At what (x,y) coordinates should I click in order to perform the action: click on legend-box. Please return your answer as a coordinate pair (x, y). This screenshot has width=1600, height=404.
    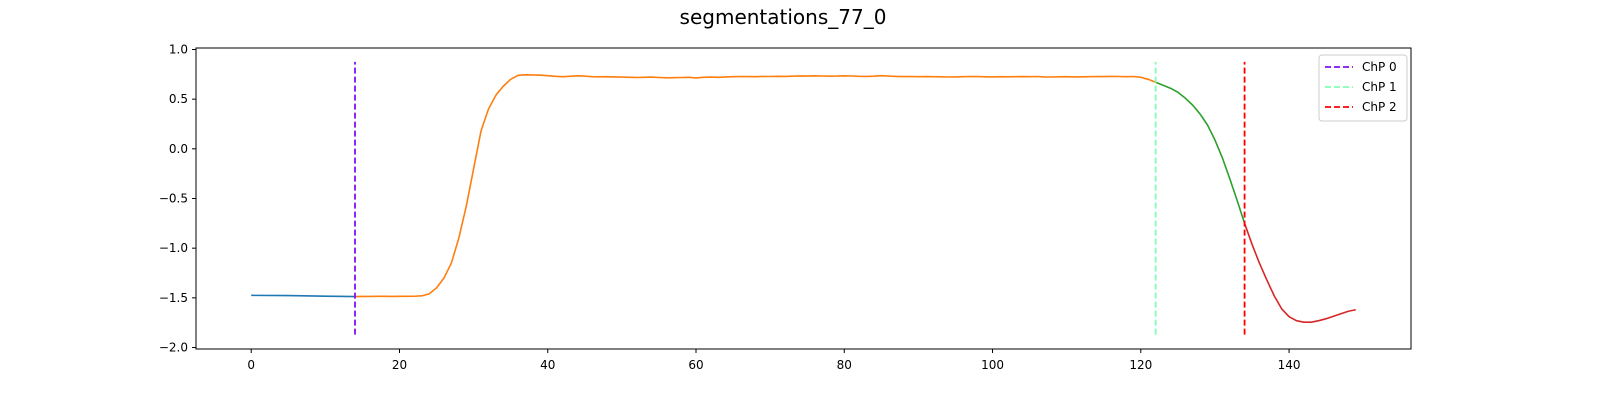
    Looking at the image, I should click on (1363, 88).